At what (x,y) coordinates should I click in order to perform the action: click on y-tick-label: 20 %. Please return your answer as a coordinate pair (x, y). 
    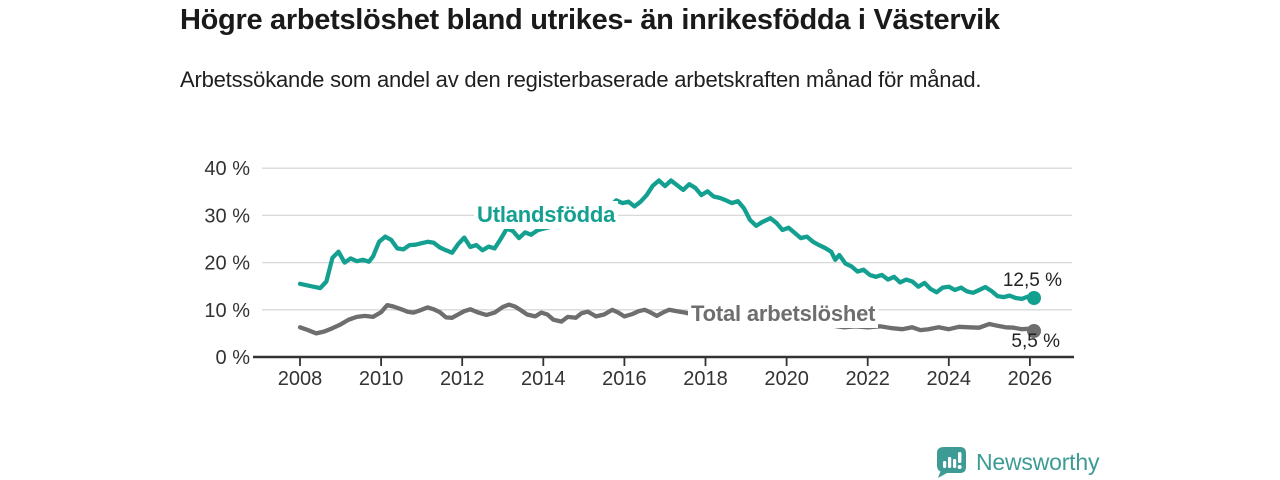
    Looking at the image, I should click on (227, 264).